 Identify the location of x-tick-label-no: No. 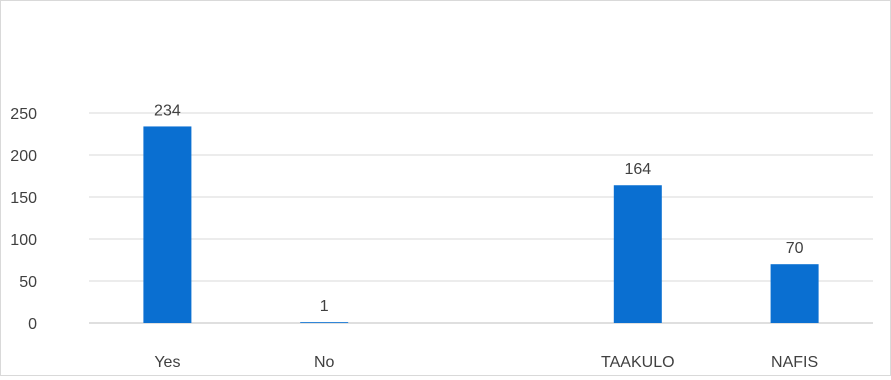
(324, 362).